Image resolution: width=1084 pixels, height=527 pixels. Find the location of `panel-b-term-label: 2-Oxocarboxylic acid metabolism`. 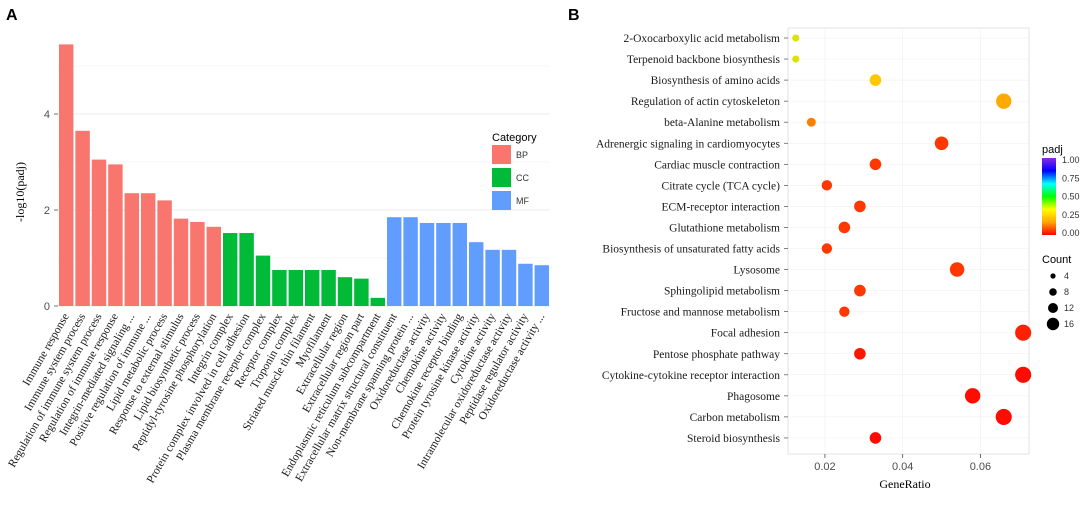

panel-b-term-label: 2-Oxocarboxylic acid metabolism is located at coordinates (702, 39).